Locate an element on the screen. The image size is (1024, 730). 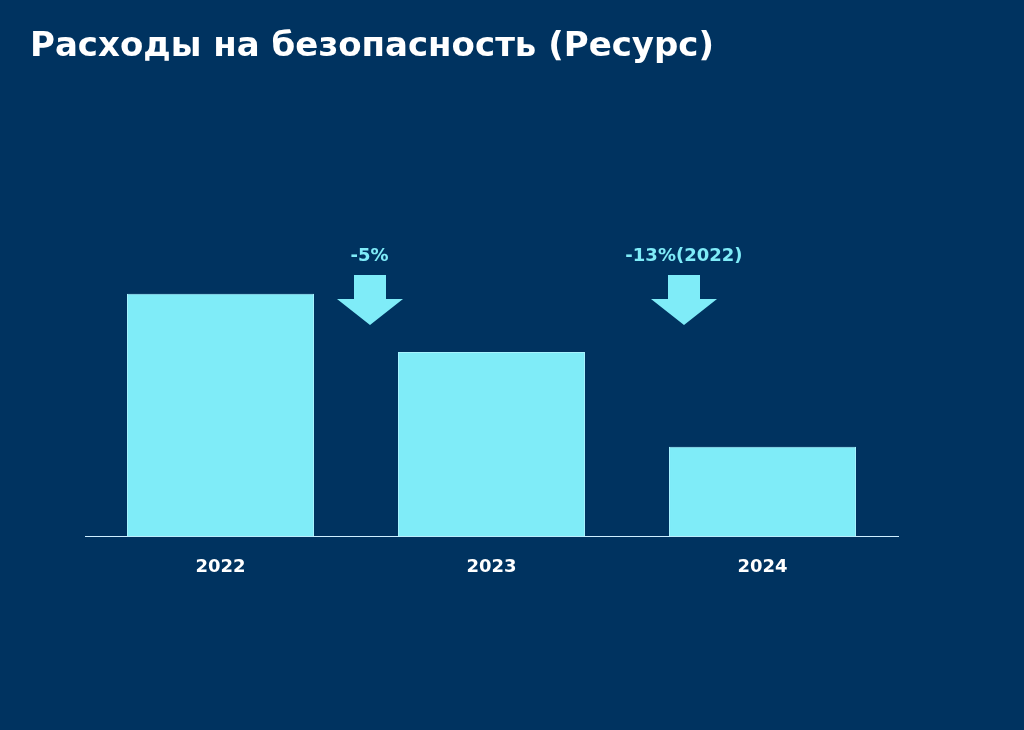
chart-title: Расходы на безопасность (Ресурс) is located at coordinates (372, 44).